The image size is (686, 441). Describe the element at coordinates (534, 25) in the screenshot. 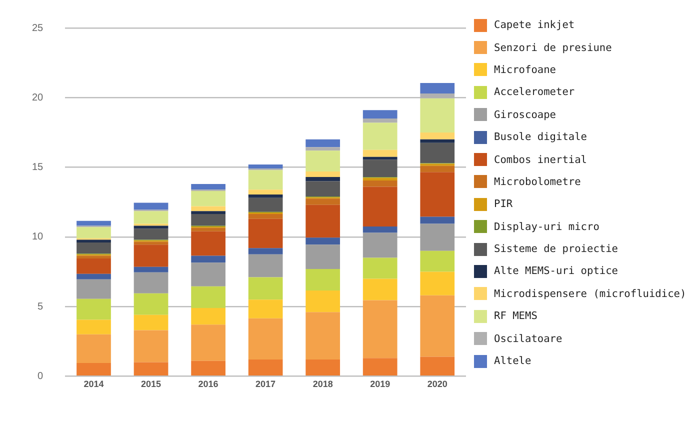

I see `legend-label: Capete inkjet` at that location.